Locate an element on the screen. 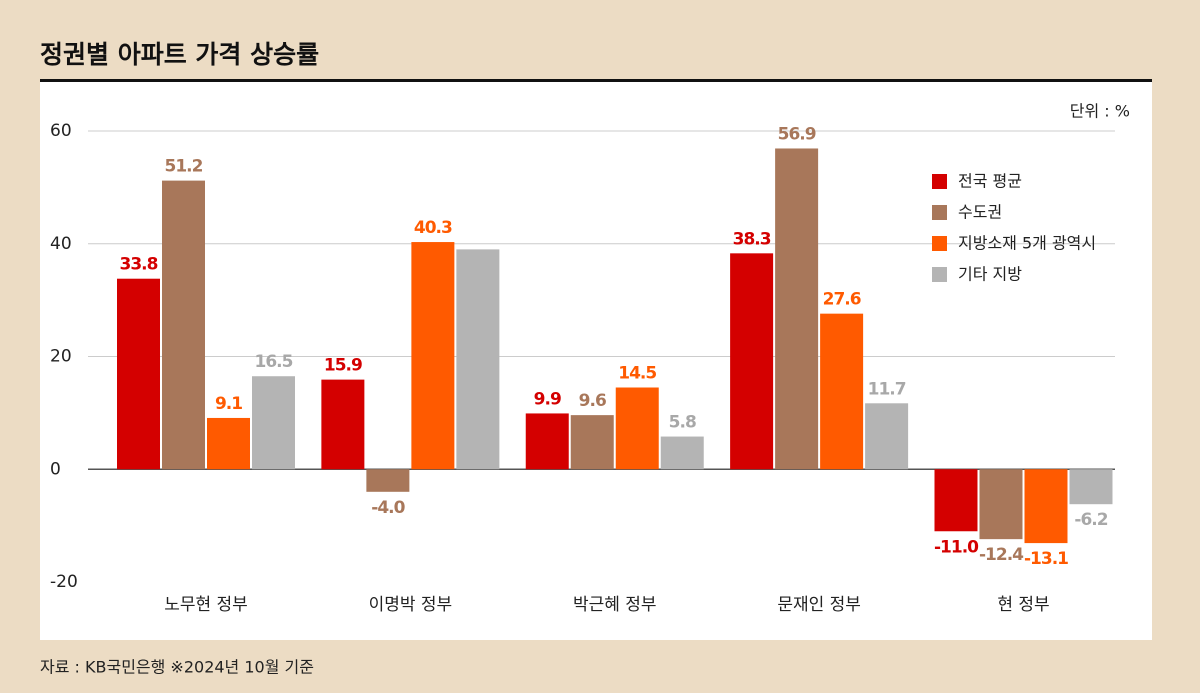  value-label: -11.0 is located at coordinates (956, 547).